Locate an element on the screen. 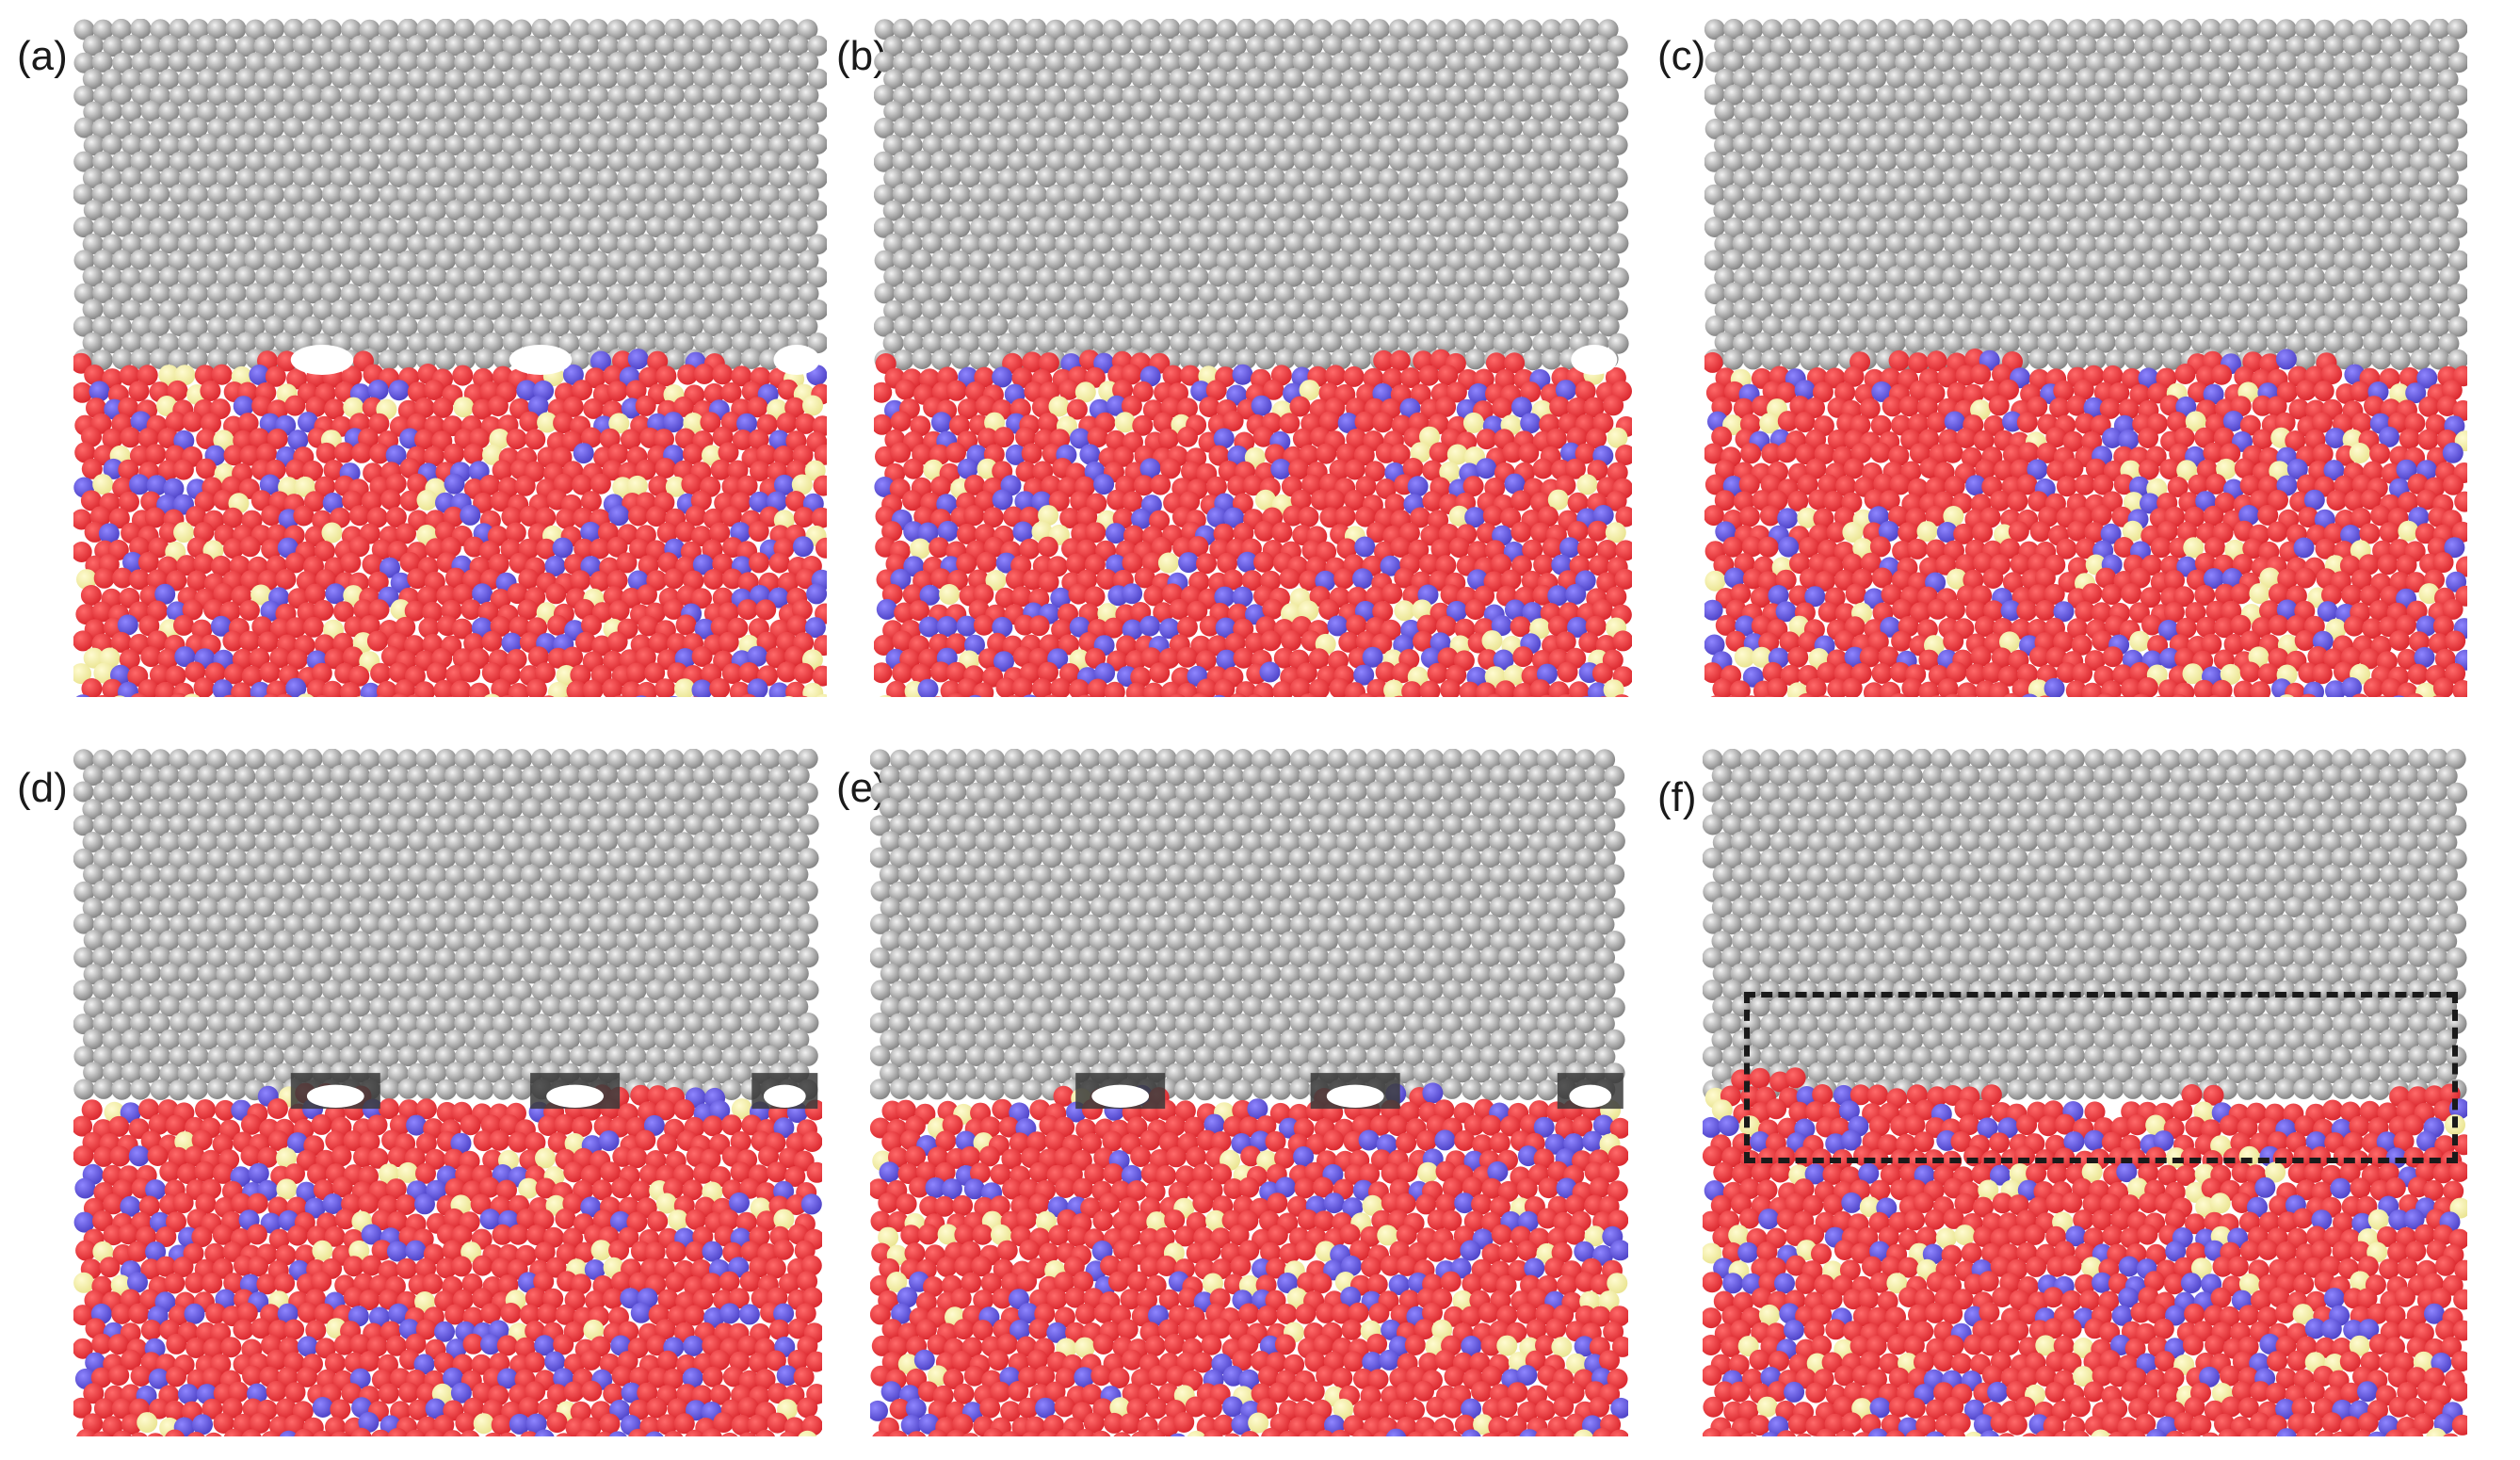 This screenshot has width=2520, height=1460. panel-label: (c) is located at coordinates (1681, 56).